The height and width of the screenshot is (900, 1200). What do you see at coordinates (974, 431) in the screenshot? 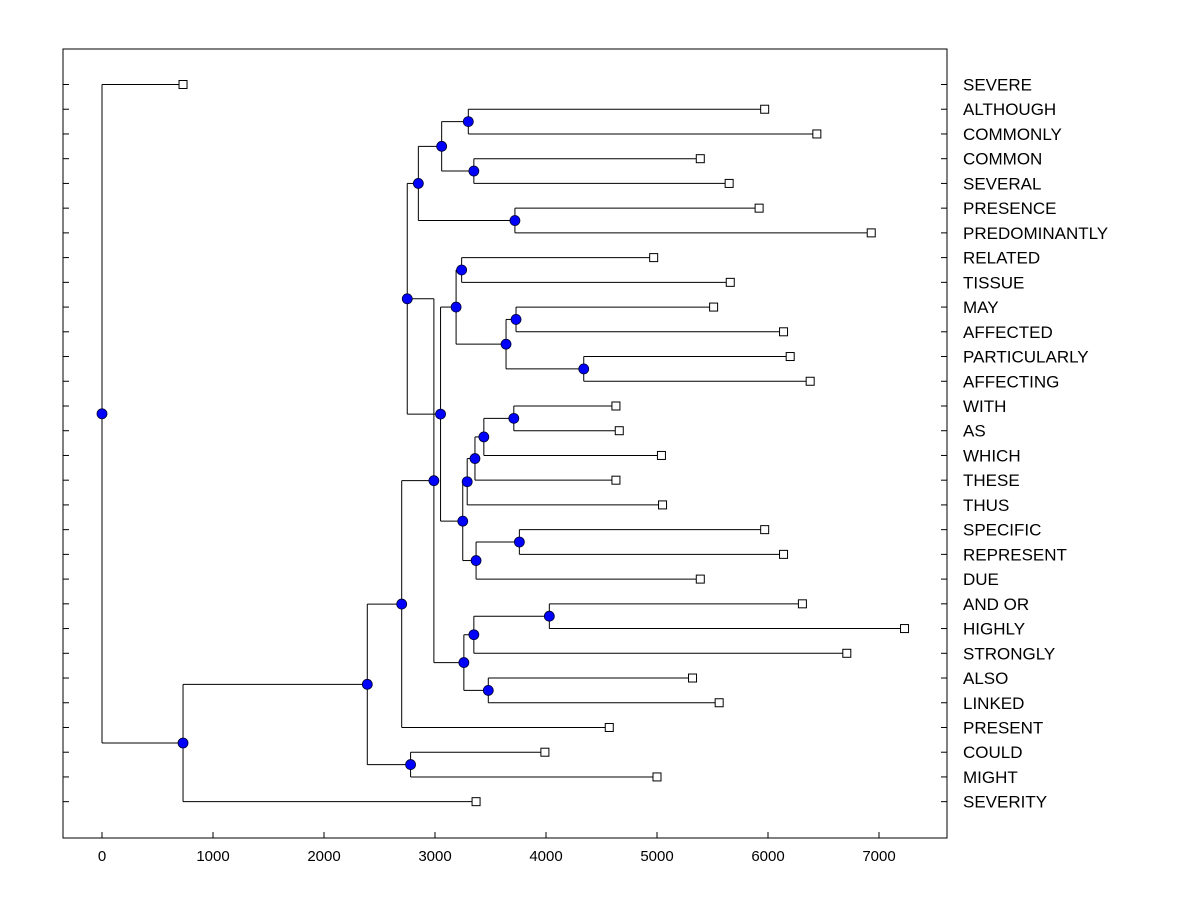
I see `leaf-label: AS` at bounding box center [974, 431].